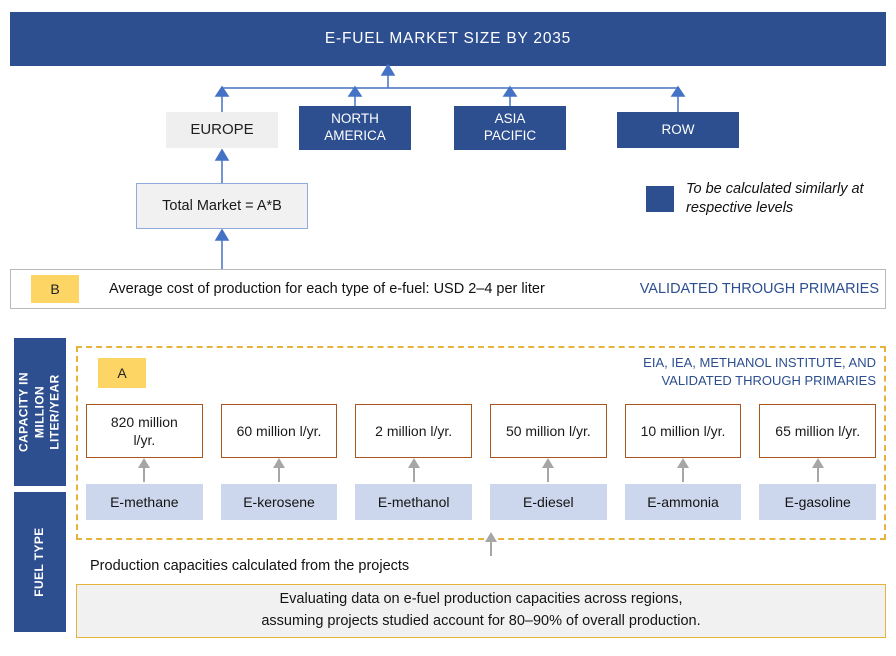 This screenshot has height=656, width=896. Describe the element at coordinates (683, 431) in the screenshot. I see `capacity-box: 10 million l/yr.` at that location.